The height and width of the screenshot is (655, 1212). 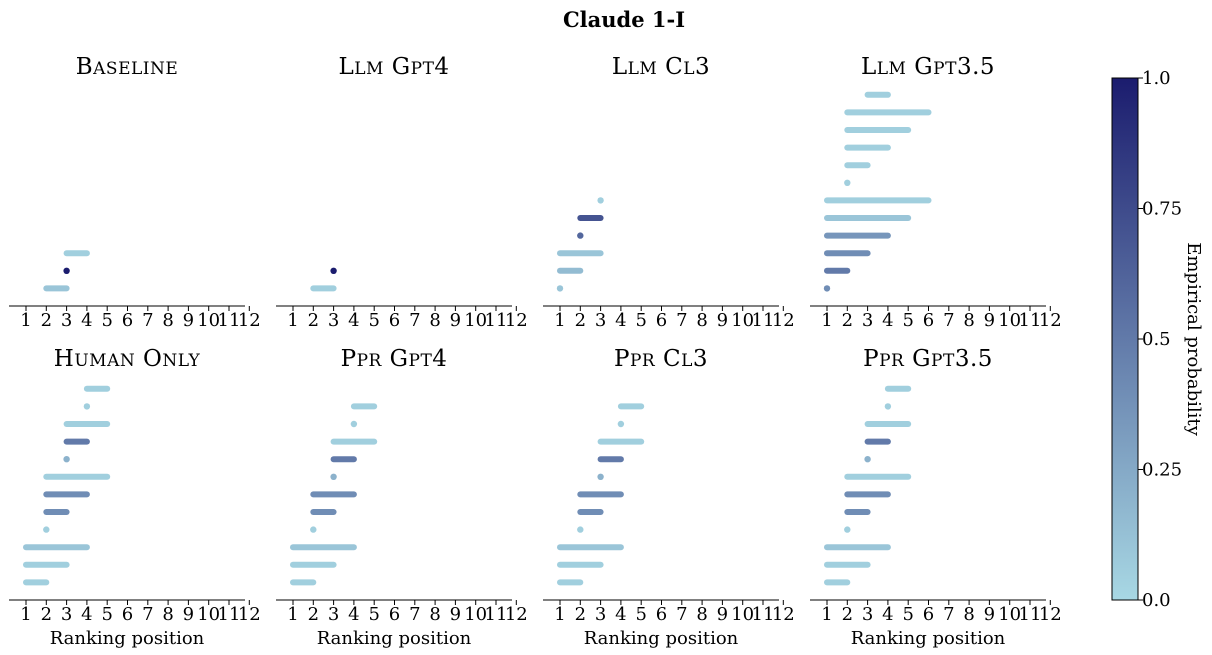 What do you see at coordinates (1125, 339) in the screenshot?
I see `colorbar-gradient` at bounding box center [1125, 339].